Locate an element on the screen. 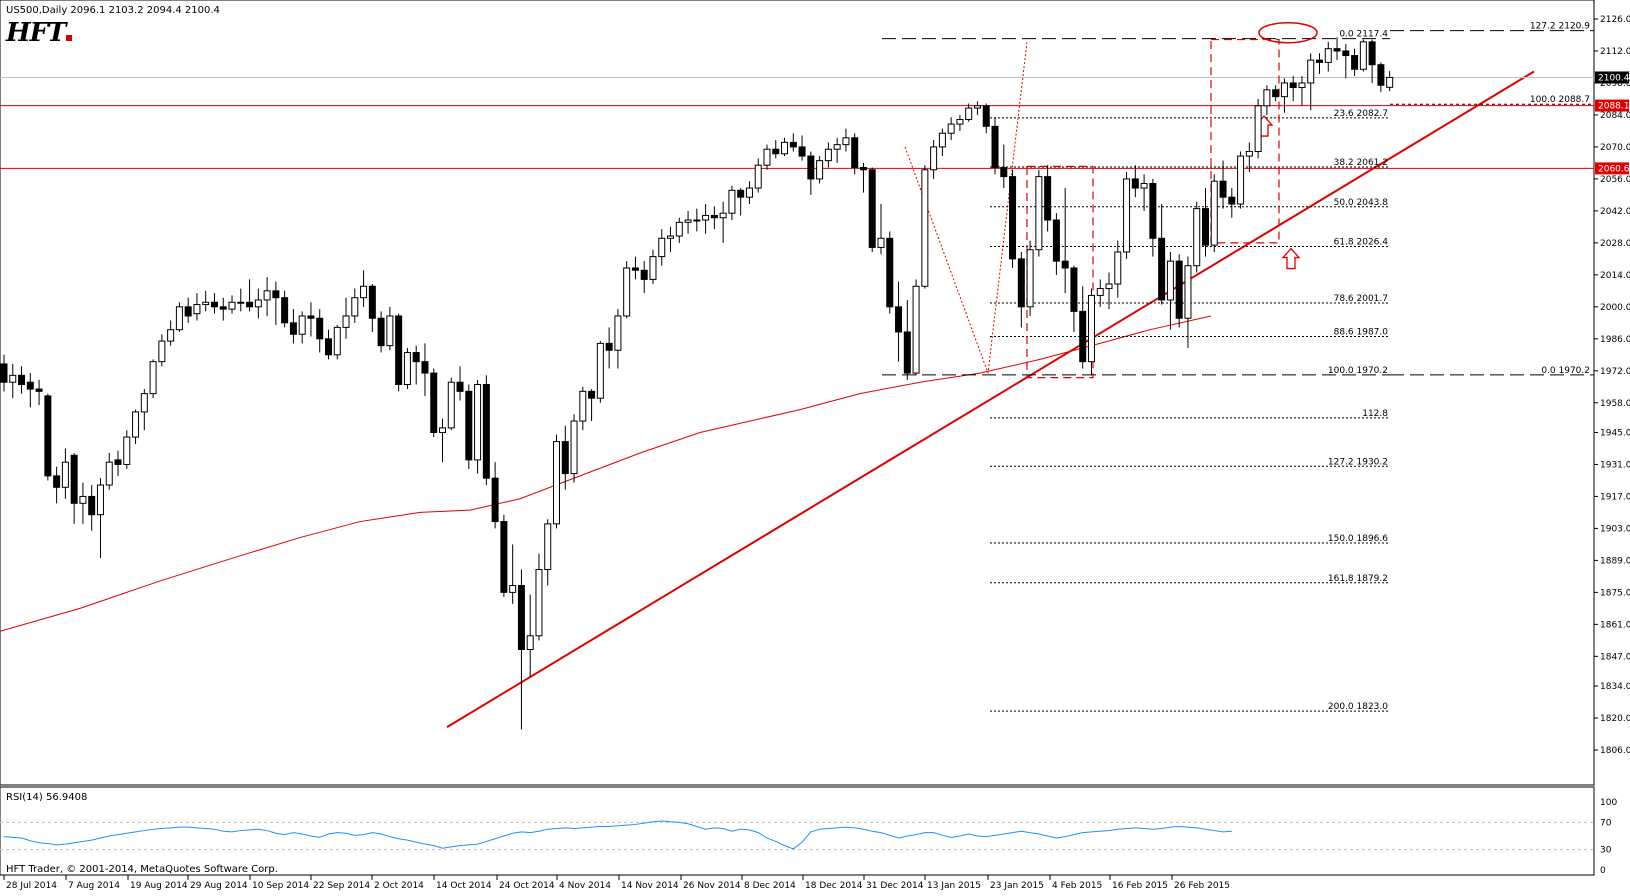 This screenshot has width=1630, height=896. rsi-plot-frame is located at coordinates (797, 831).